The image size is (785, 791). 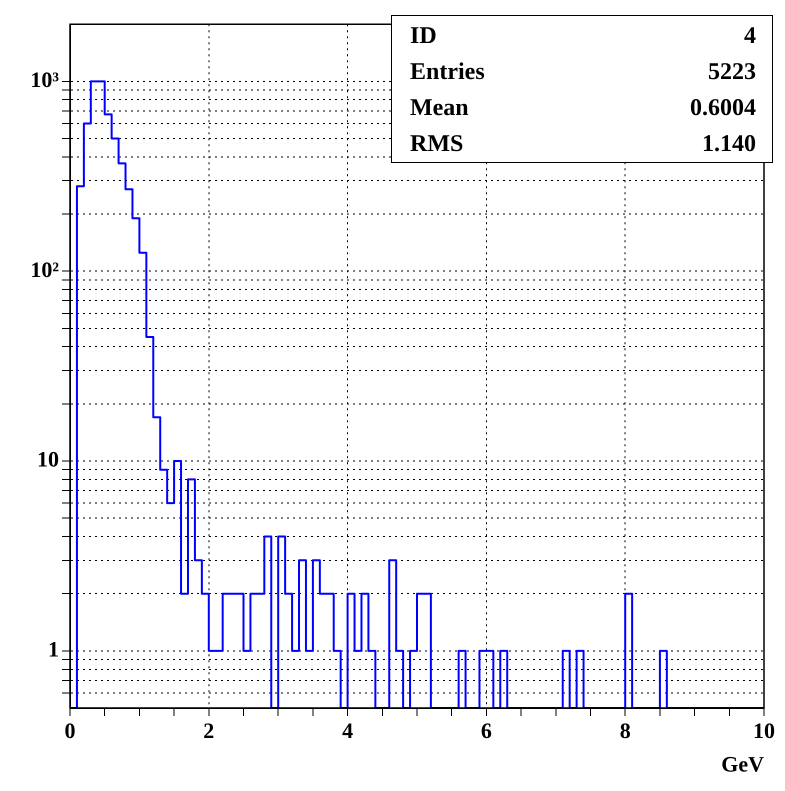 I want to click on x-tick-label: 8, so click(x=625, y=730).